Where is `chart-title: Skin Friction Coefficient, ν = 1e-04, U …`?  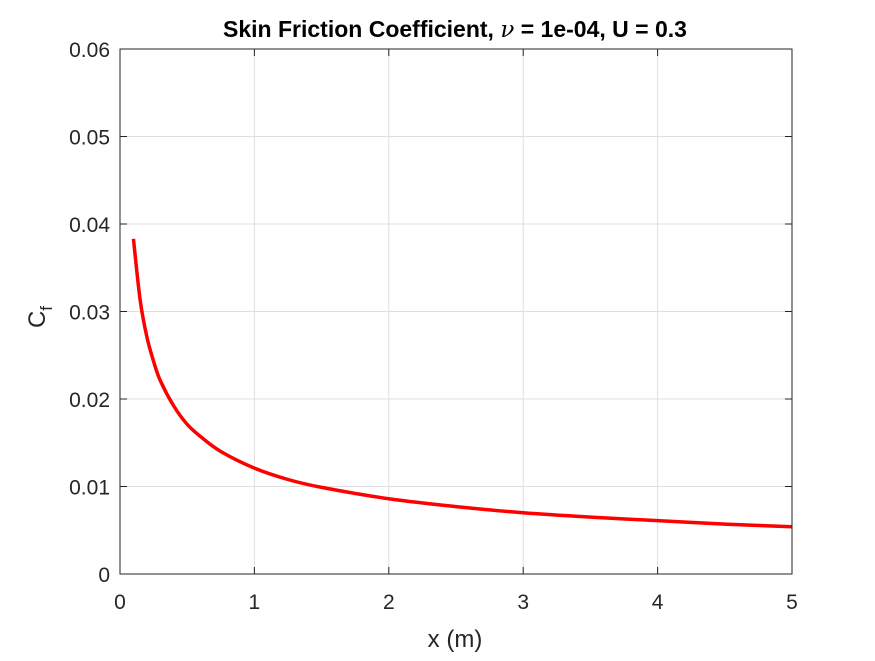
chart-title: Skin Friction Coefficient, ν = 1e-04, U … is located at coordinates (455, 29).